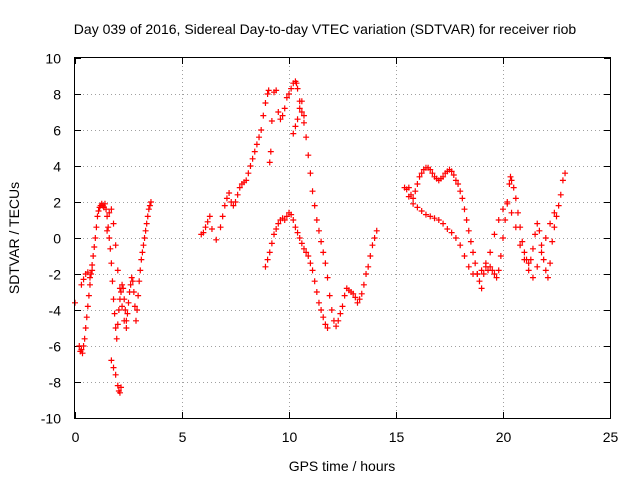 This screenshot has width=640, height=480. What do you see at coordinates (14, 238) in the screenshot?
I see `y-axis-label: SDTVAR / TECUs` at bounding box center [14, 238].